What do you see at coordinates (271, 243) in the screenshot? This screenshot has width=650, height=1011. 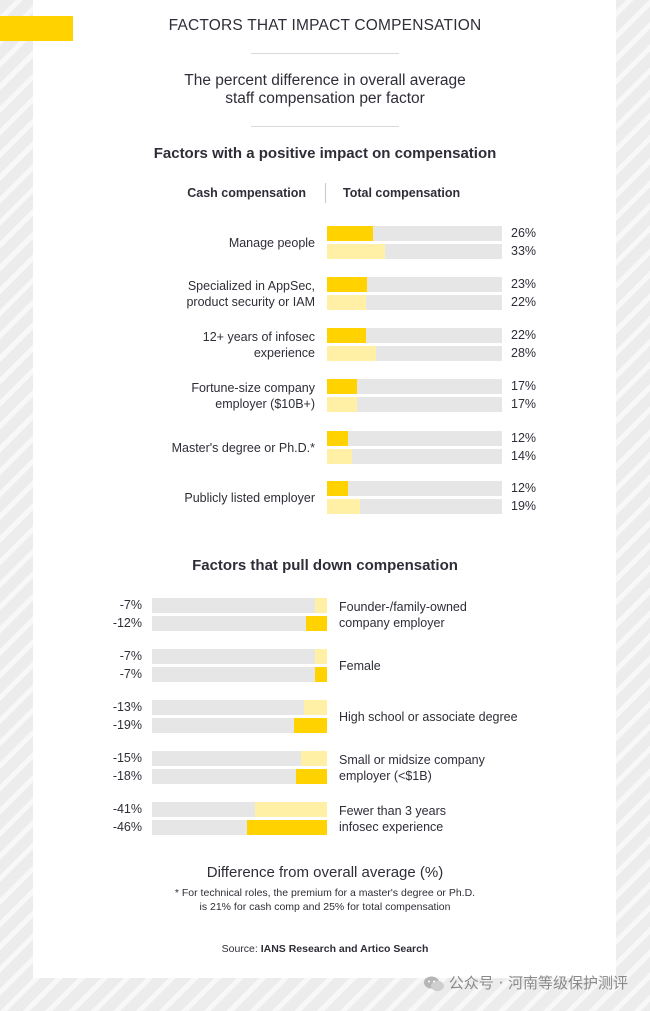 I see `category-label-line: Manage people` at bounding box center [271, 243].